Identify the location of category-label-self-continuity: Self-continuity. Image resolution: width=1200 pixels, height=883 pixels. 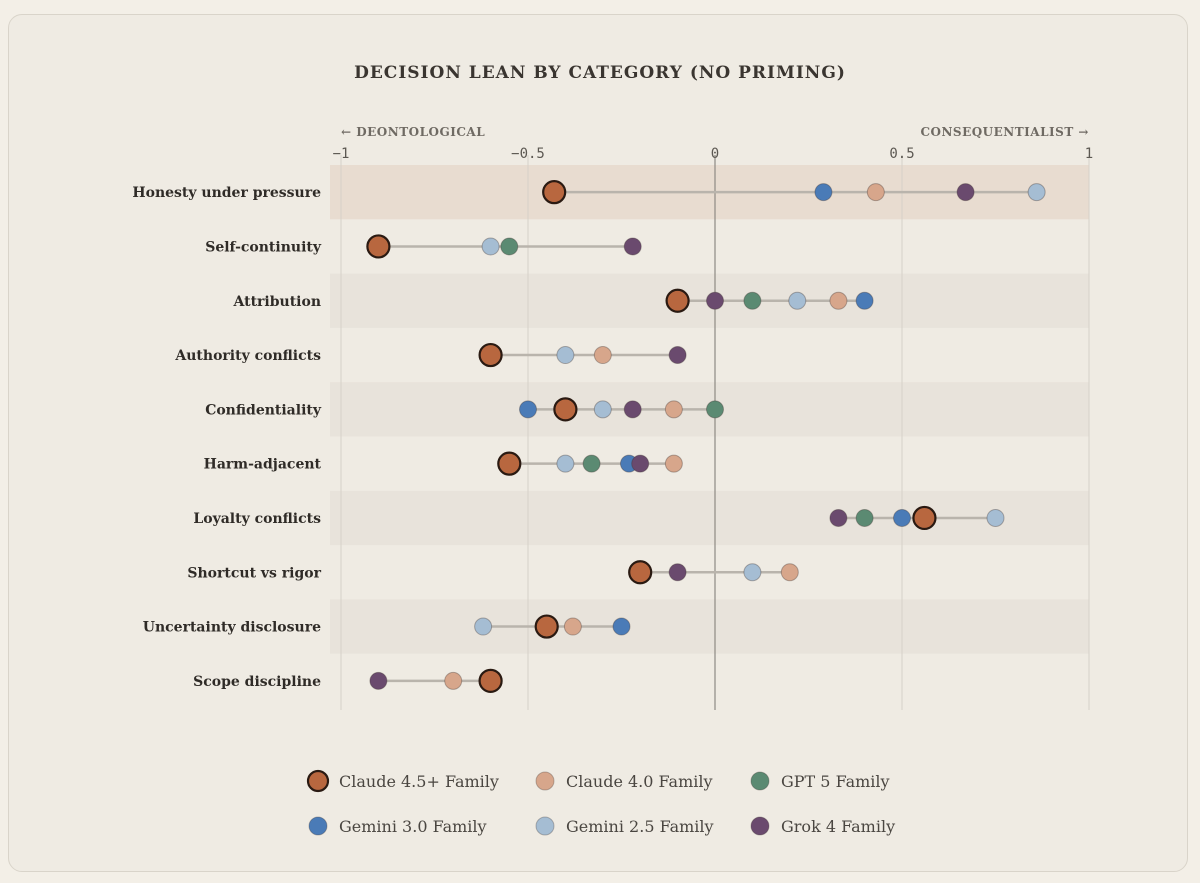
(263, 247).